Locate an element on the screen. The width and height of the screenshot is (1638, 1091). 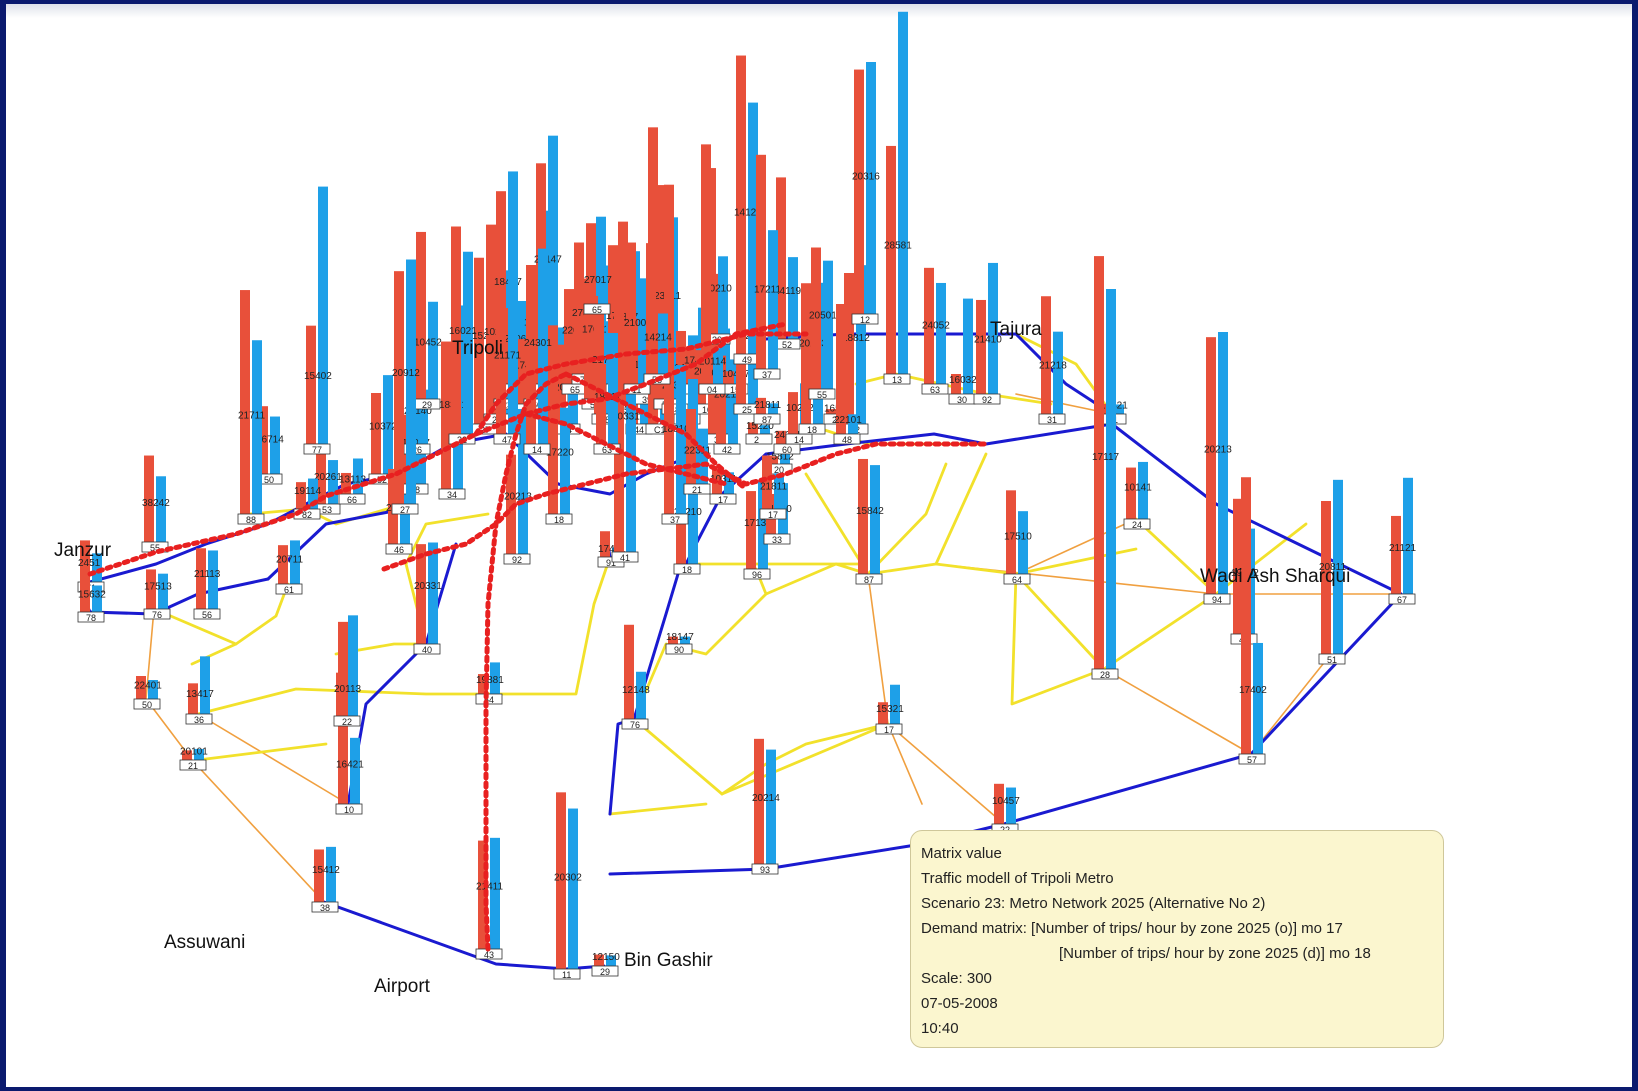
zone-z98: 24301 14 is located at coordinates (537, 351).